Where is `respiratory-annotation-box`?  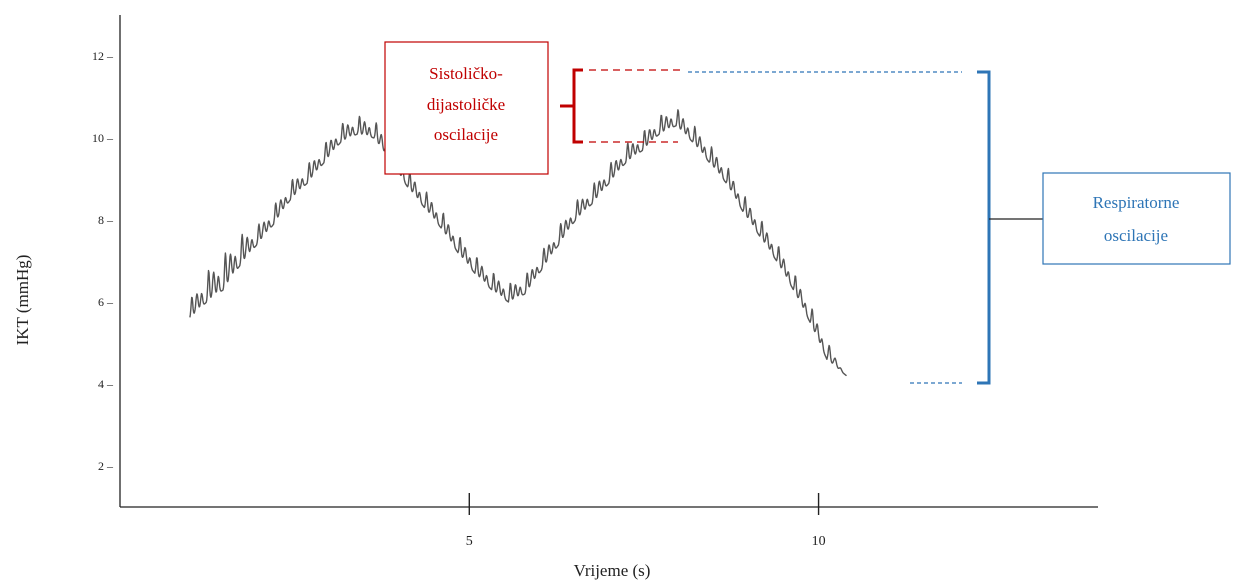
respiratory-annotation-box is located at coordinates (1136, 218).